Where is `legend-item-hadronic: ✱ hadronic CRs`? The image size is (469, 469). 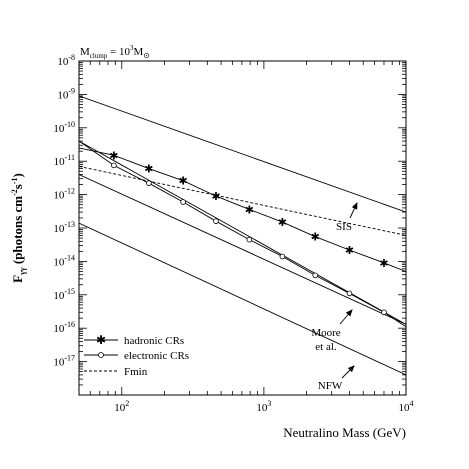 legend-item-hadronic: ✱ hadronic CRs is located at coordinates (134, 340).